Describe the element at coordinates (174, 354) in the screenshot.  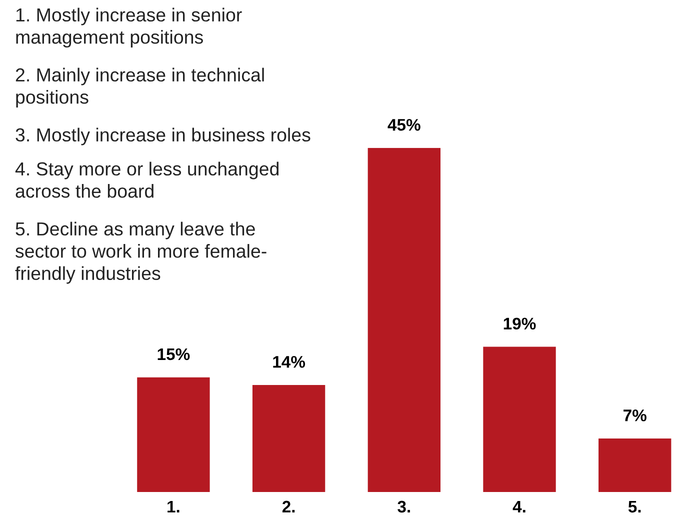
I see `data-label: 15%` at that location.